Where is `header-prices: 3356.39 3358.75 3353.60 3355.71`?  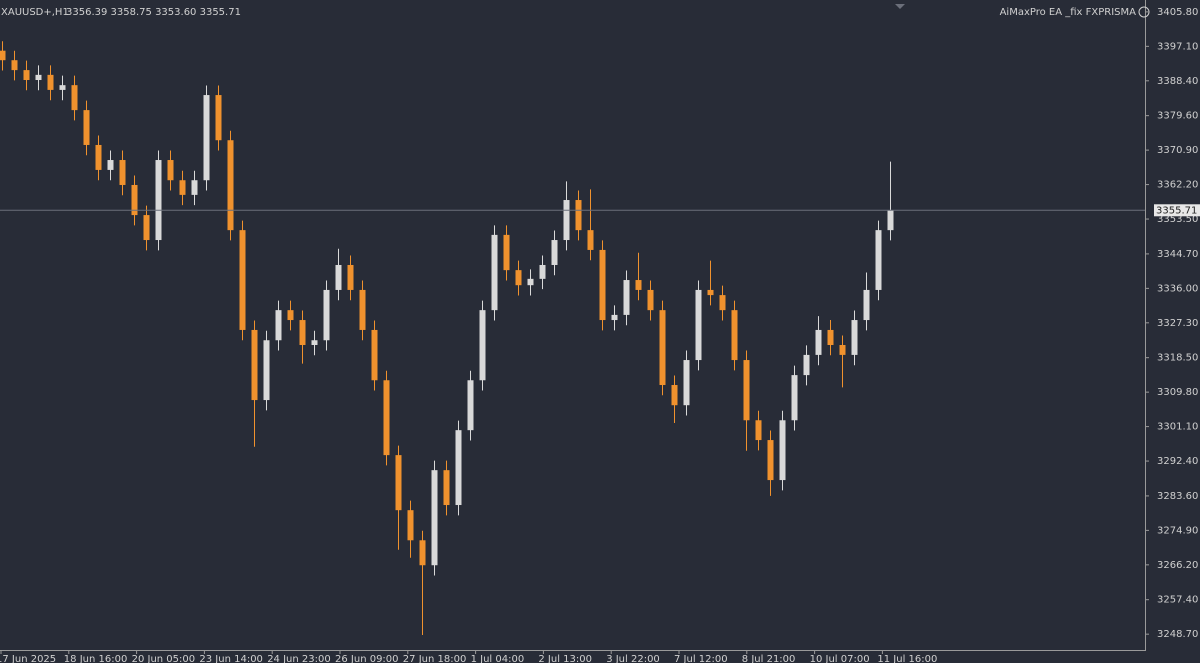
header-prices: 3356.39 3358.75 3353.60 3355.71 is located at coordinates (153, 12).